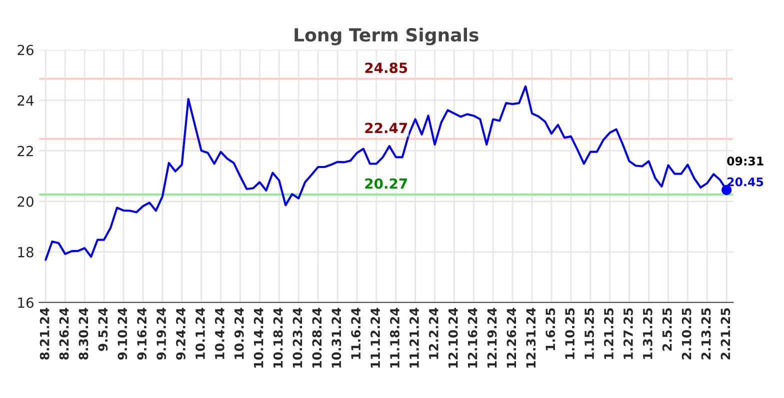 The width and height of the screenshot is (784, 398). What do you see at coordinates (647, 333) in the screenshot?
I see `x-tick-label: 1.31.25` at bounding box center [647, 333].